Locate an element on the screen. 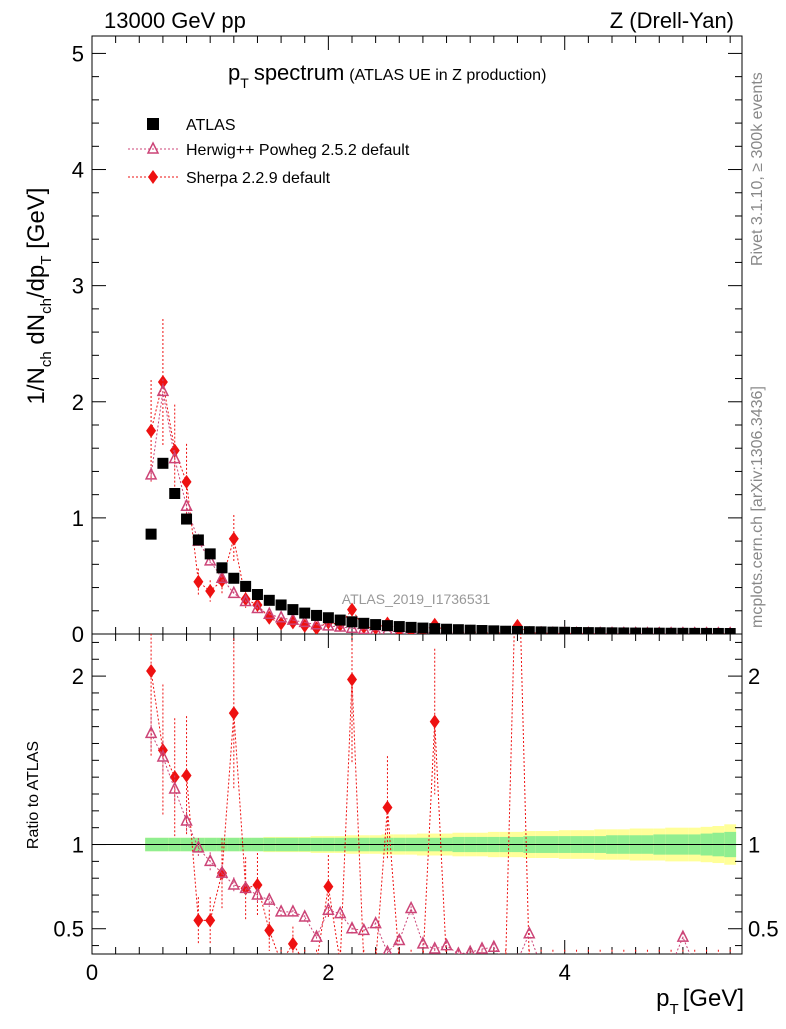  legend-sherpa-marker is located at coordinates (153, 177).